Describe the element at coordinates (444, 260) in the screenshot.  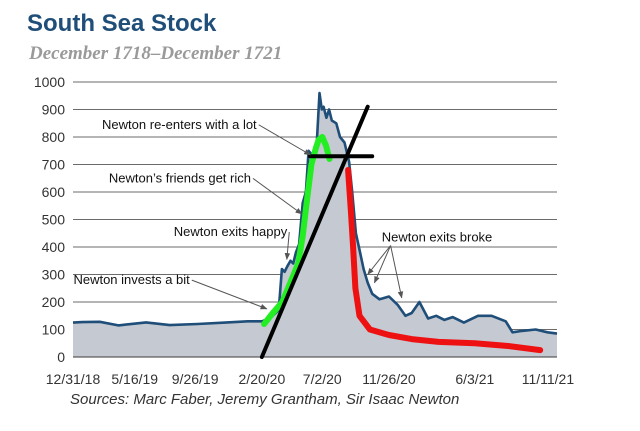
I see `red-marker-stroke` at that location.